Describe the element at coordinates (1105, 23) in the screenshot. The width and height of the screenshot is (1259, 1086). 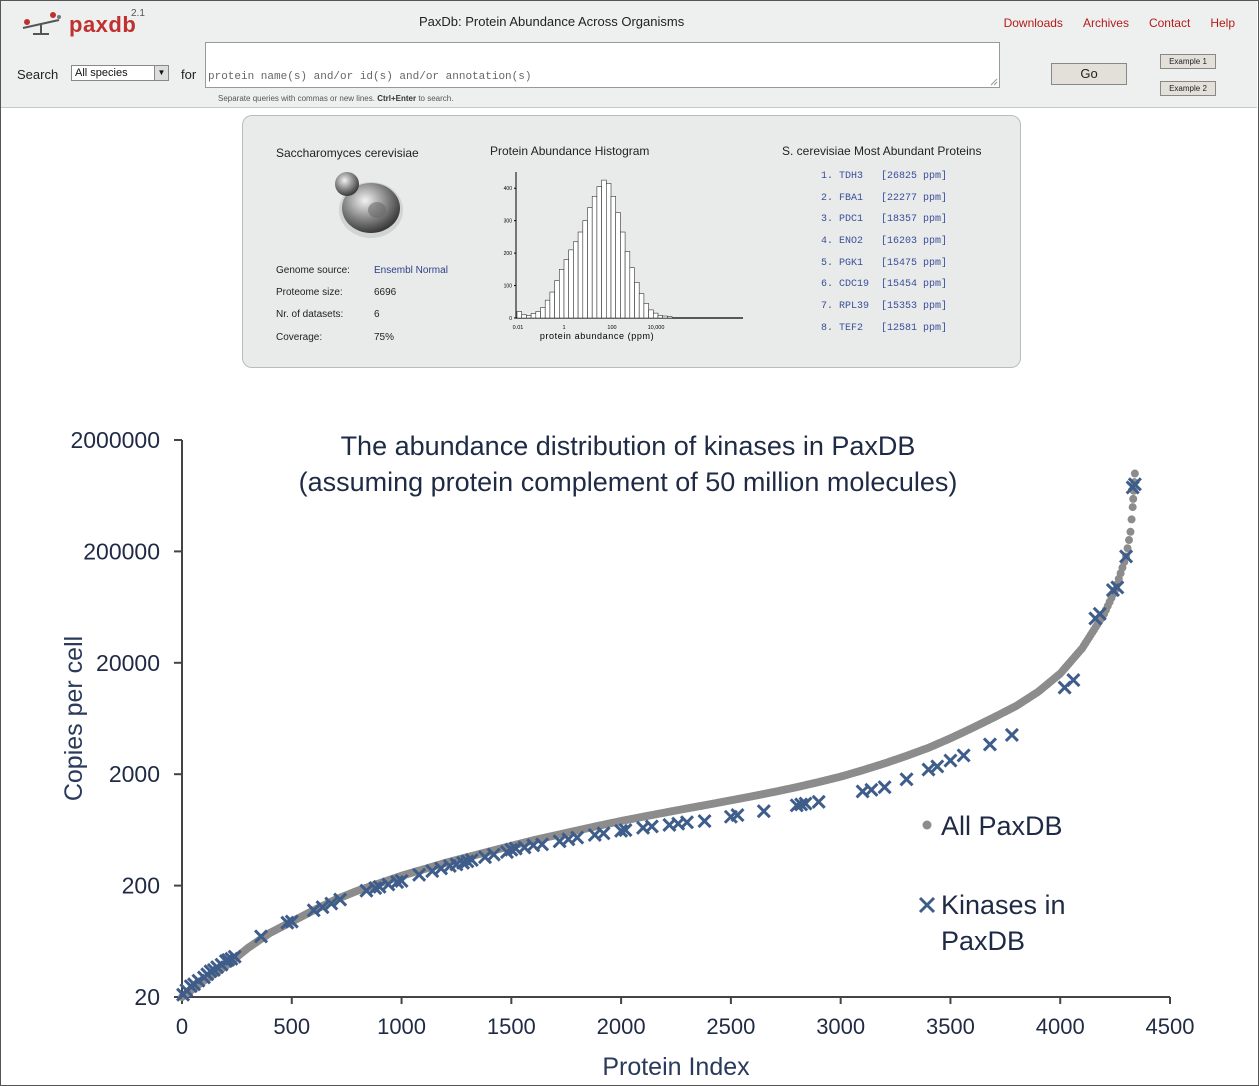
I see `nav-archives: Archives` at that location.